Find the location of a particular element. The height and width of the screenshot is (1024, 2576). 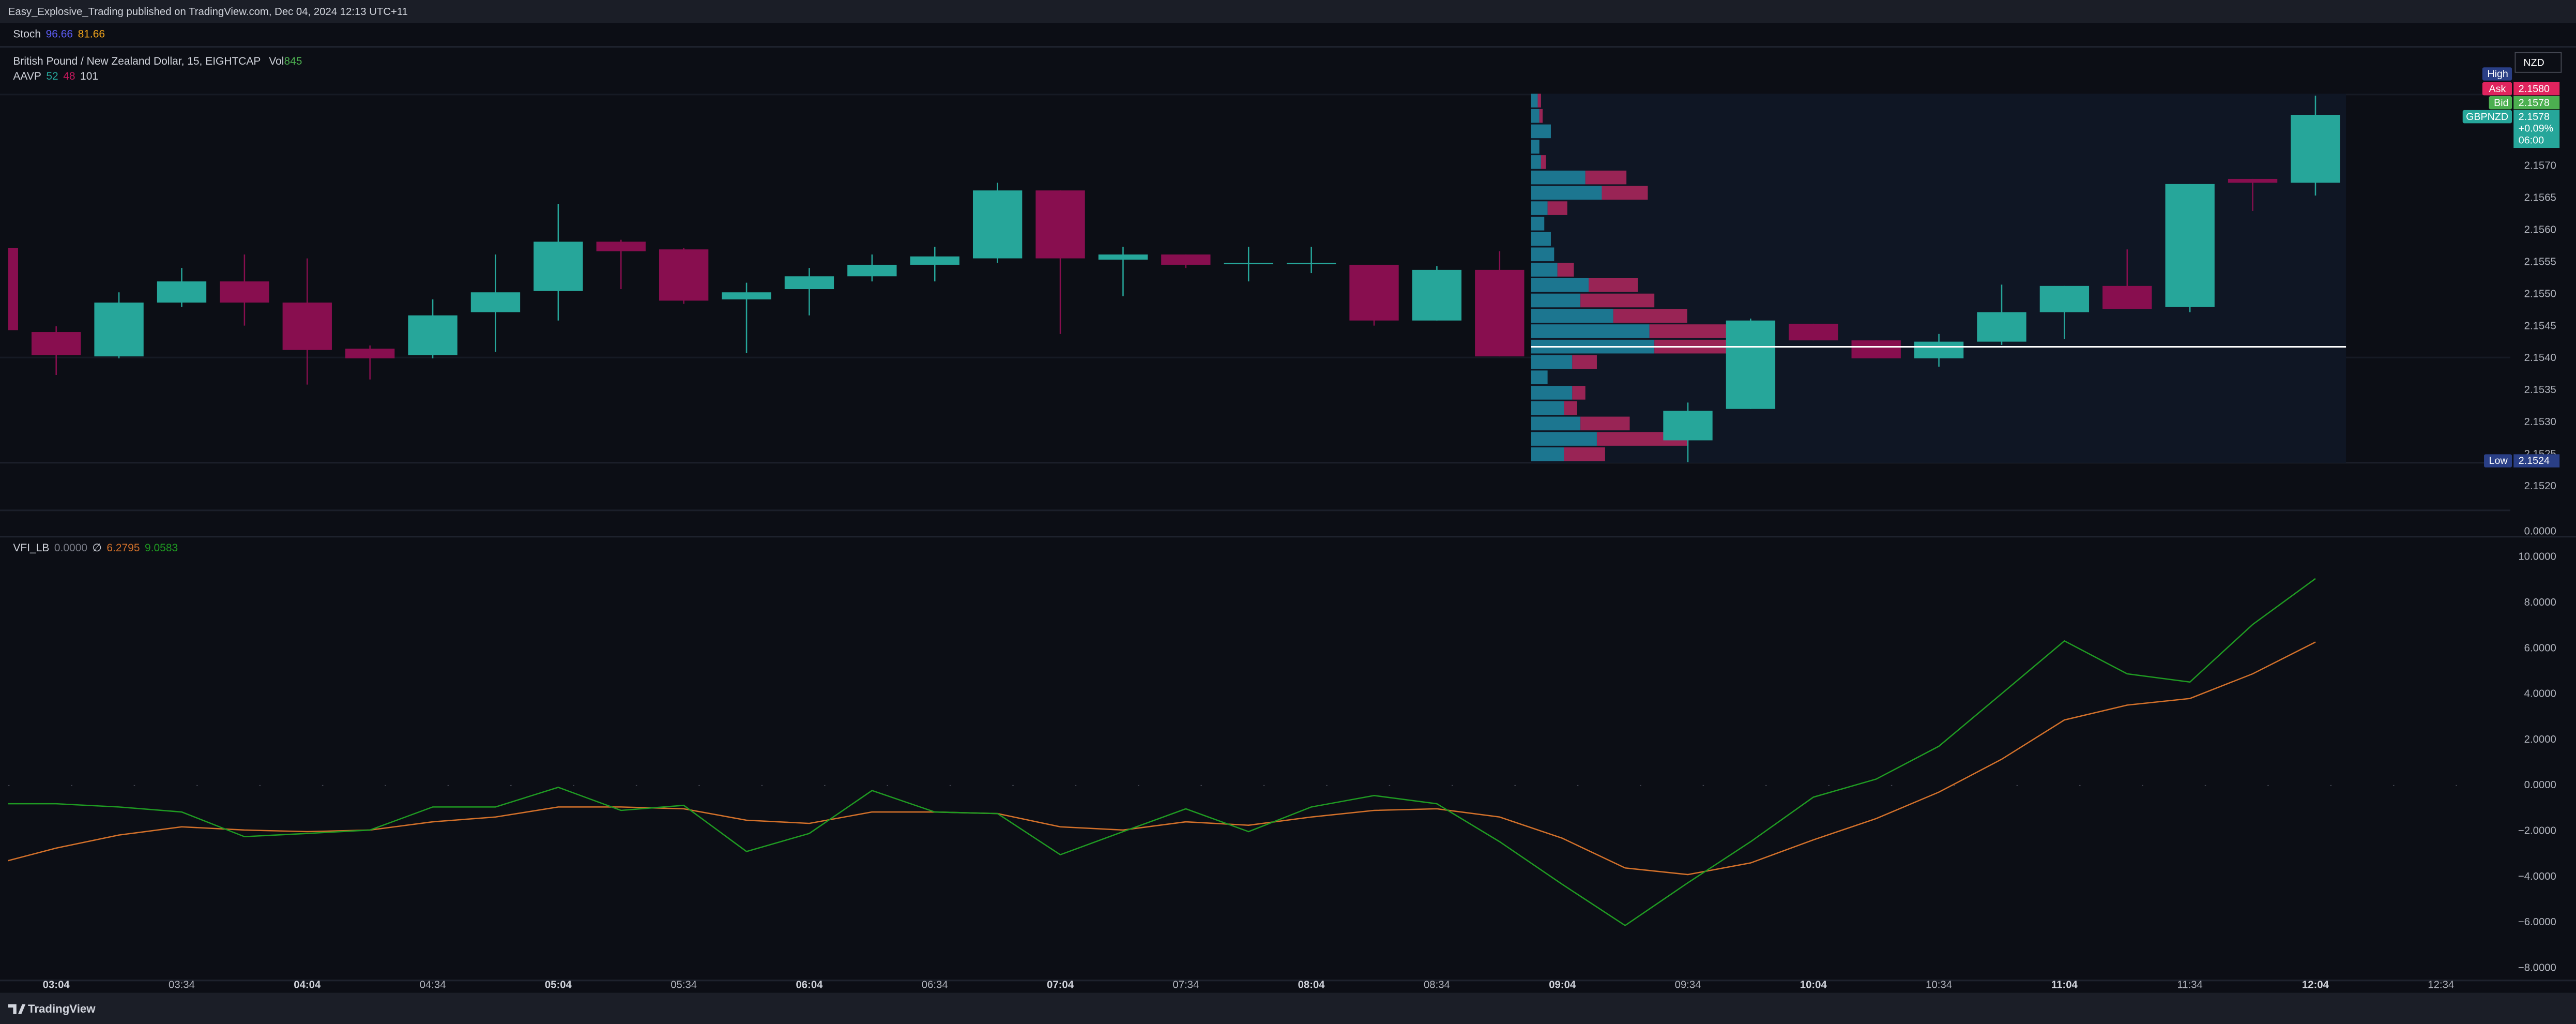

x-tick-label: 03:04 is located at coordinates (56, 985).